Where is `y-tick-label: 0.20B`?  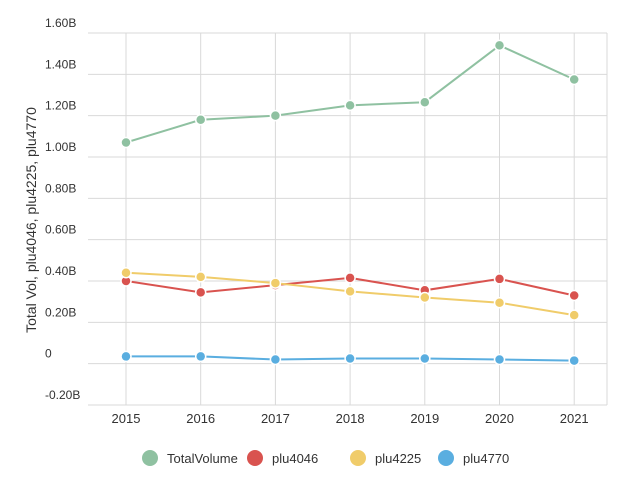 y-tick-label: 0.20B is located at coordinates (60, 312).